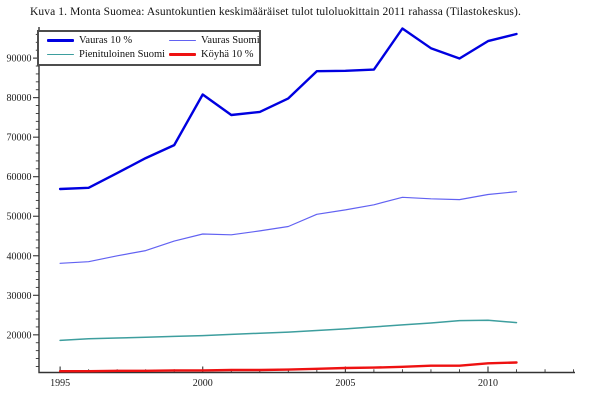 This screenshot has width=600, height=401. I want to click on series-line-vauras-suomi, so click(288, 227).